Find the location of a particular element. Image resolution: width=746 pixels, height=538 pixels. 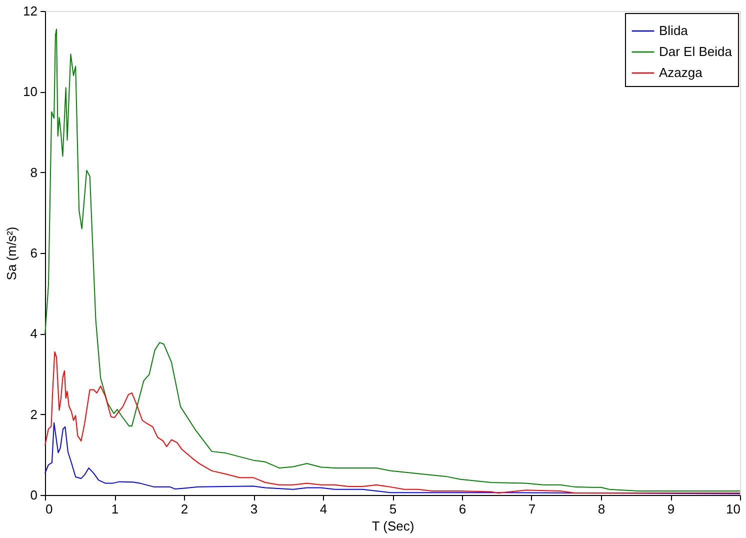

x-tick-label: 1 is located at coordinates (115, 509).